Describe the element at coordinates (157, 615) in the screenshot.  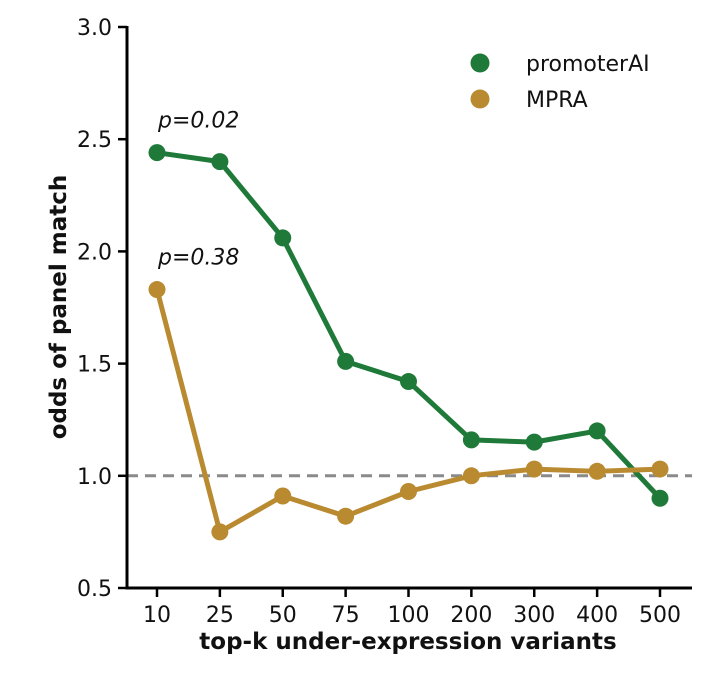
I see `x-tick-label: 10` at that location.